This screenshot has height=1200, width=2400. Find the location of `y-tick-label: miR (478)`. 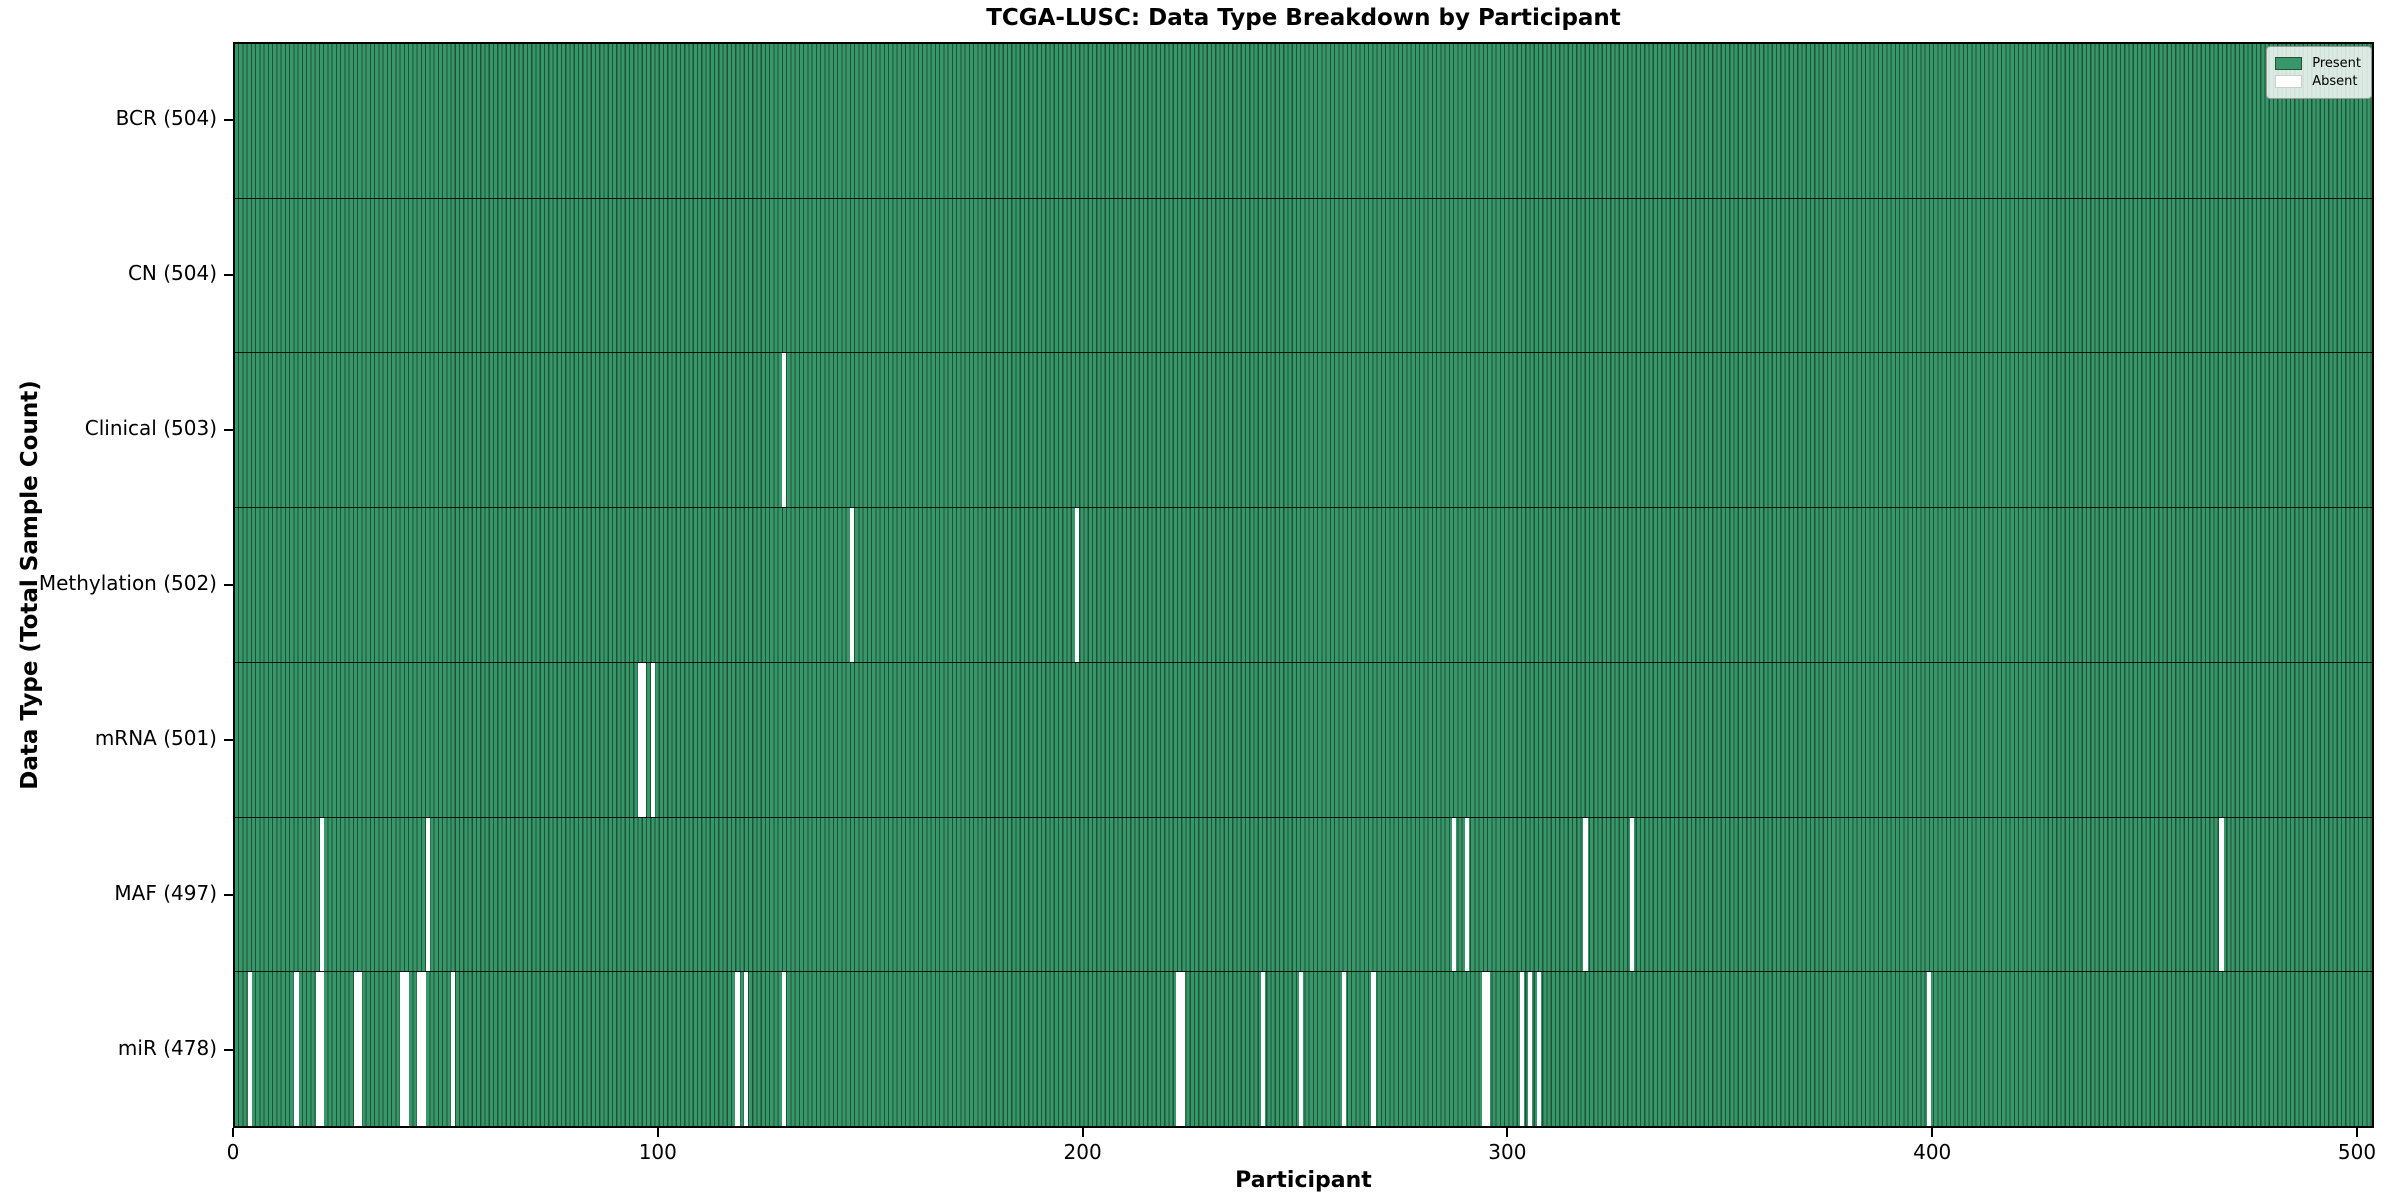

y-tick-label: miR (478) is located at coordinates (167, 1048).